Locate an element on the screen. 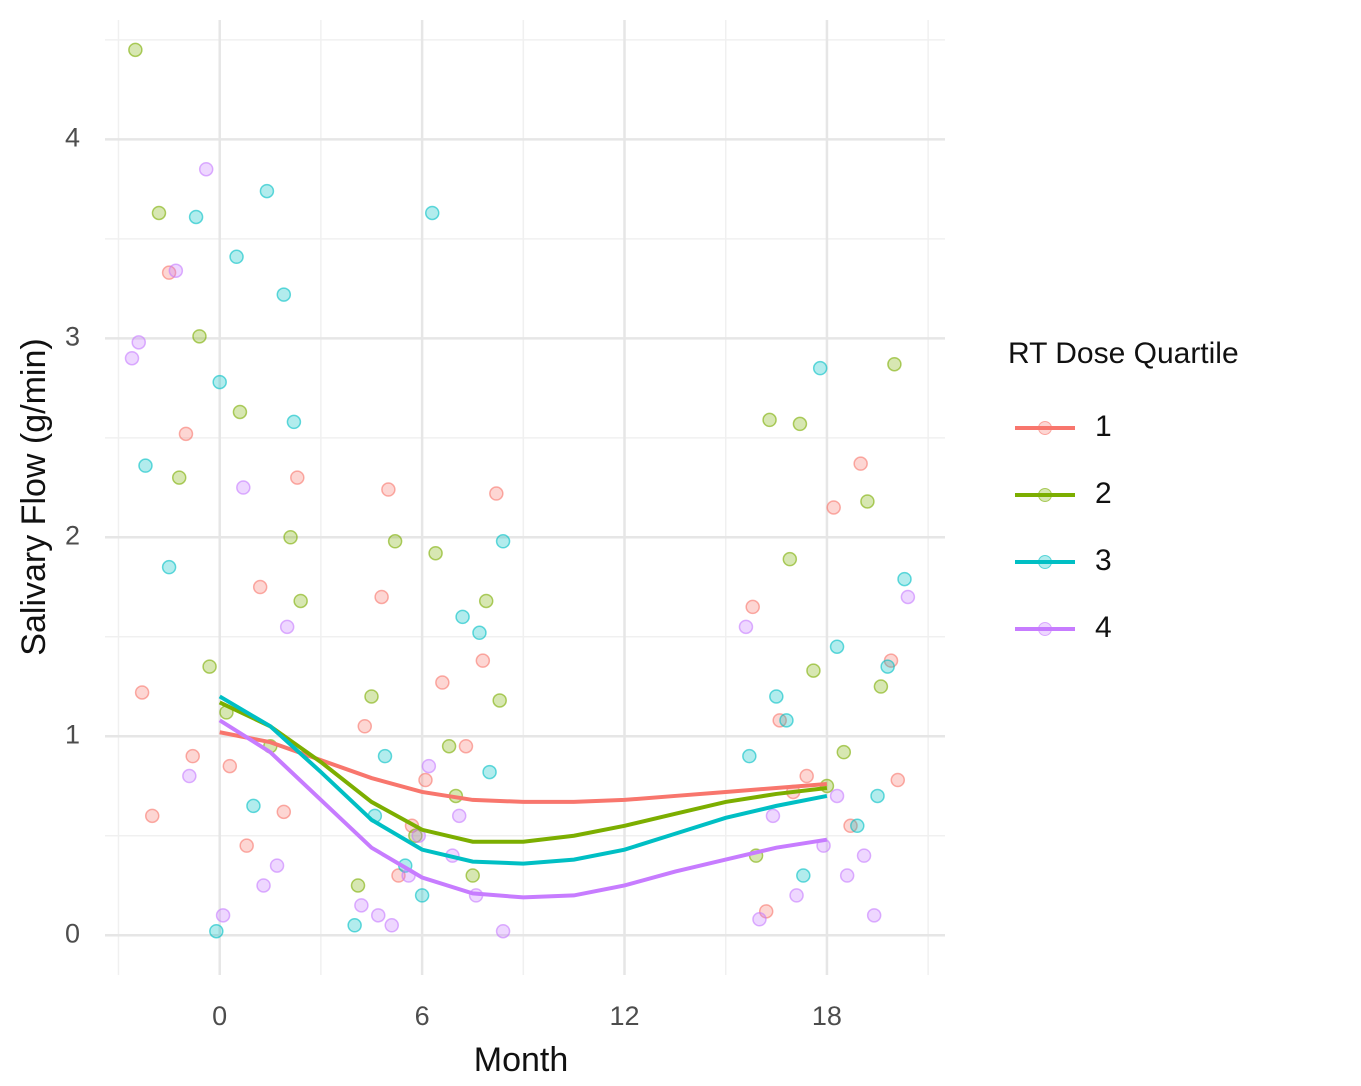 The height and width of the screenshot is (1086, 1361). legend-title: RT Dose Quartile is located at coordinates (1123, 353).